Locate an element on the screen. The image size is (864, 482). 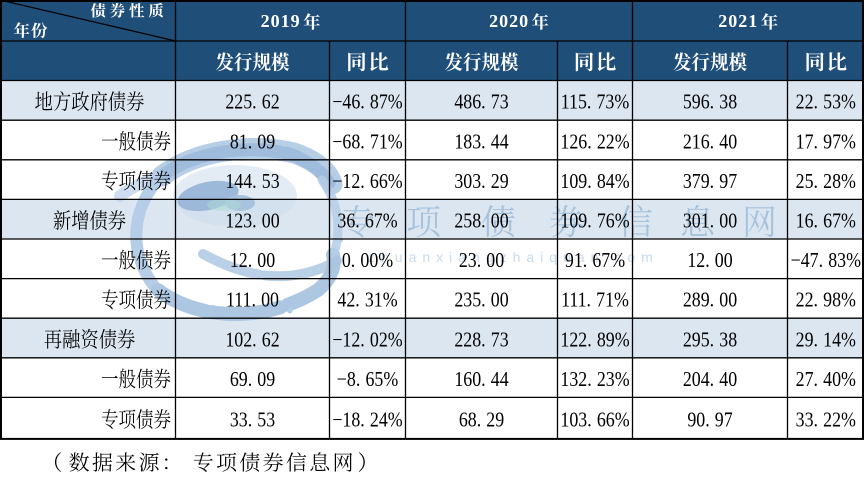
svg-text:0.00%: 0. 00% is located at coordinates (367, 261).